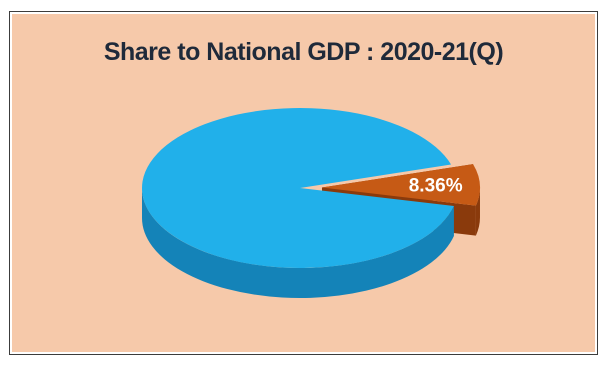  Describe the element at coordinates (477, 211) in the screenshot. I see `pie-slice-face-8-36-` at that location.